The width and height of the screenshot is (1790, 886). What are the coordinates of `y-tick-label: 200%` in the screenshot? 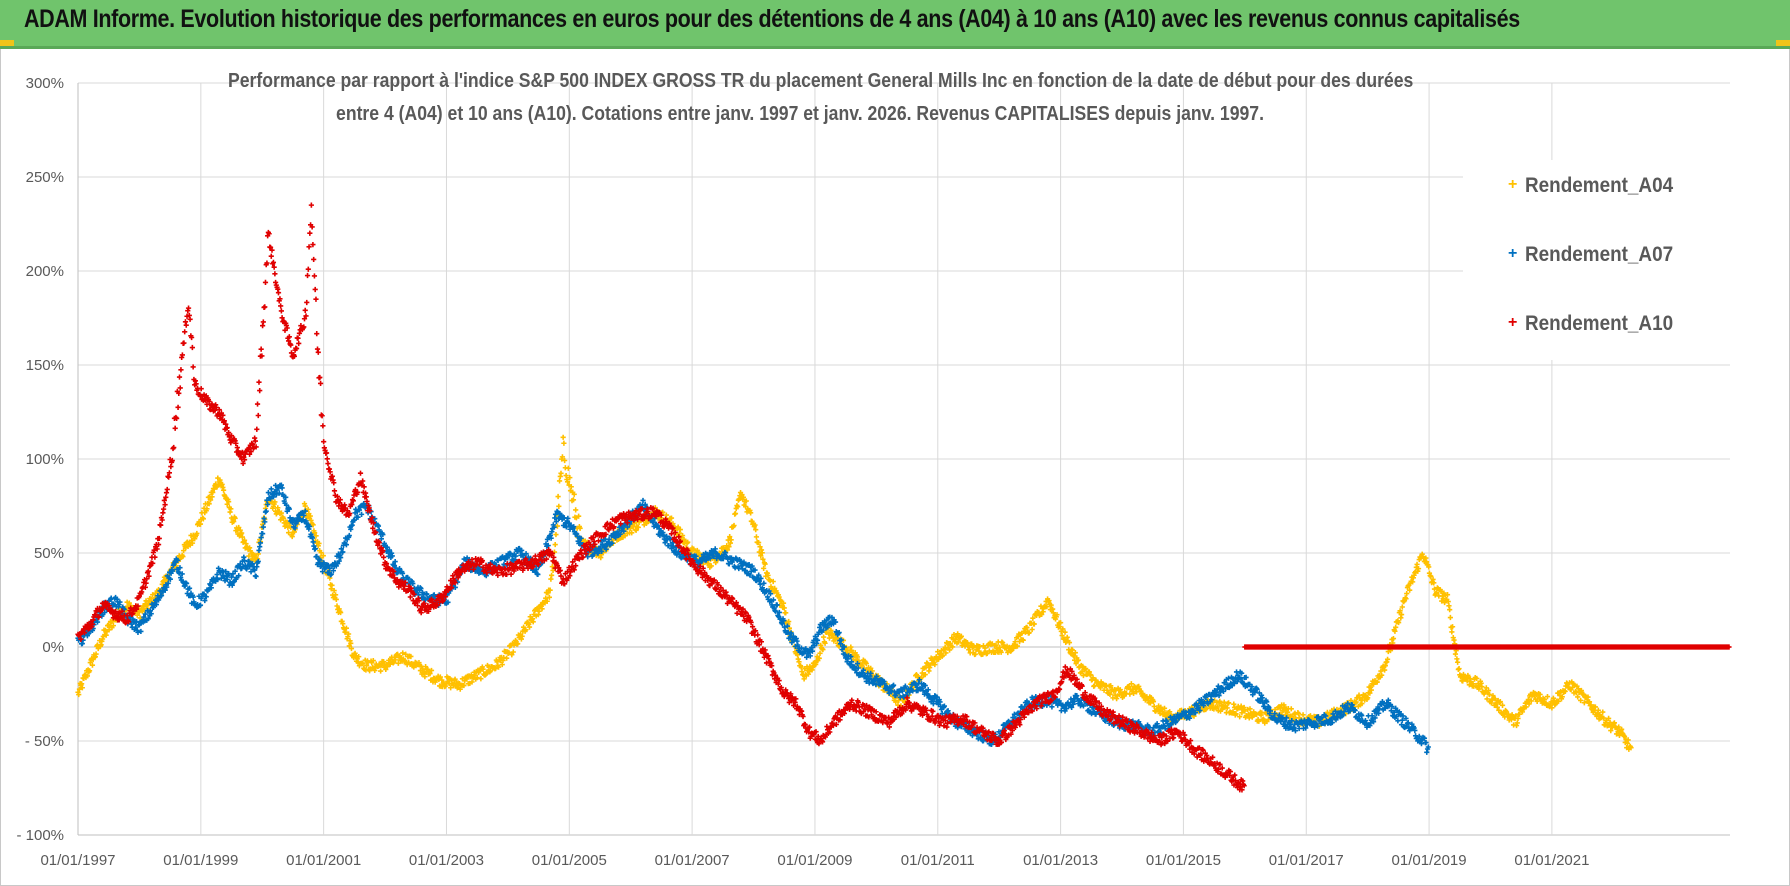 It's located at (45, 271).